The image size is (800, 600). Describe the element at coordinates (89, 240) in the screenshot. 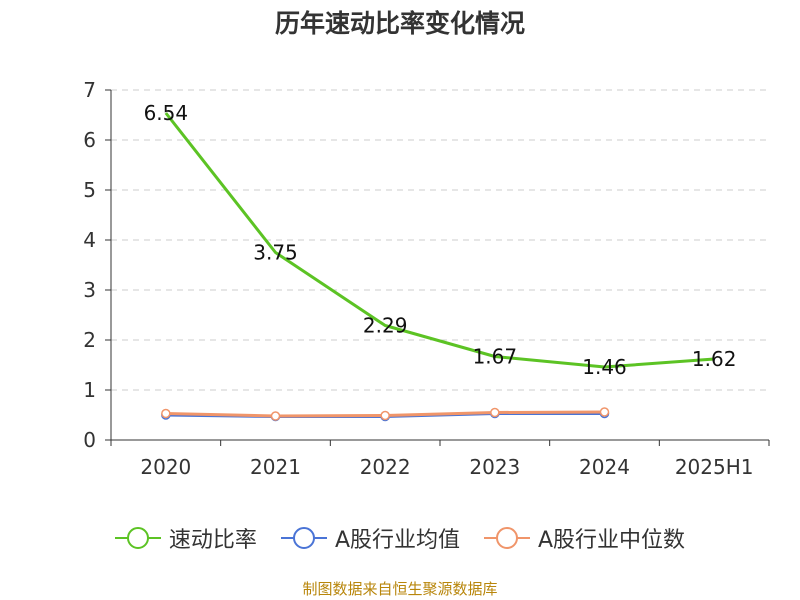

I see `y-tick-label: 4` at that location.